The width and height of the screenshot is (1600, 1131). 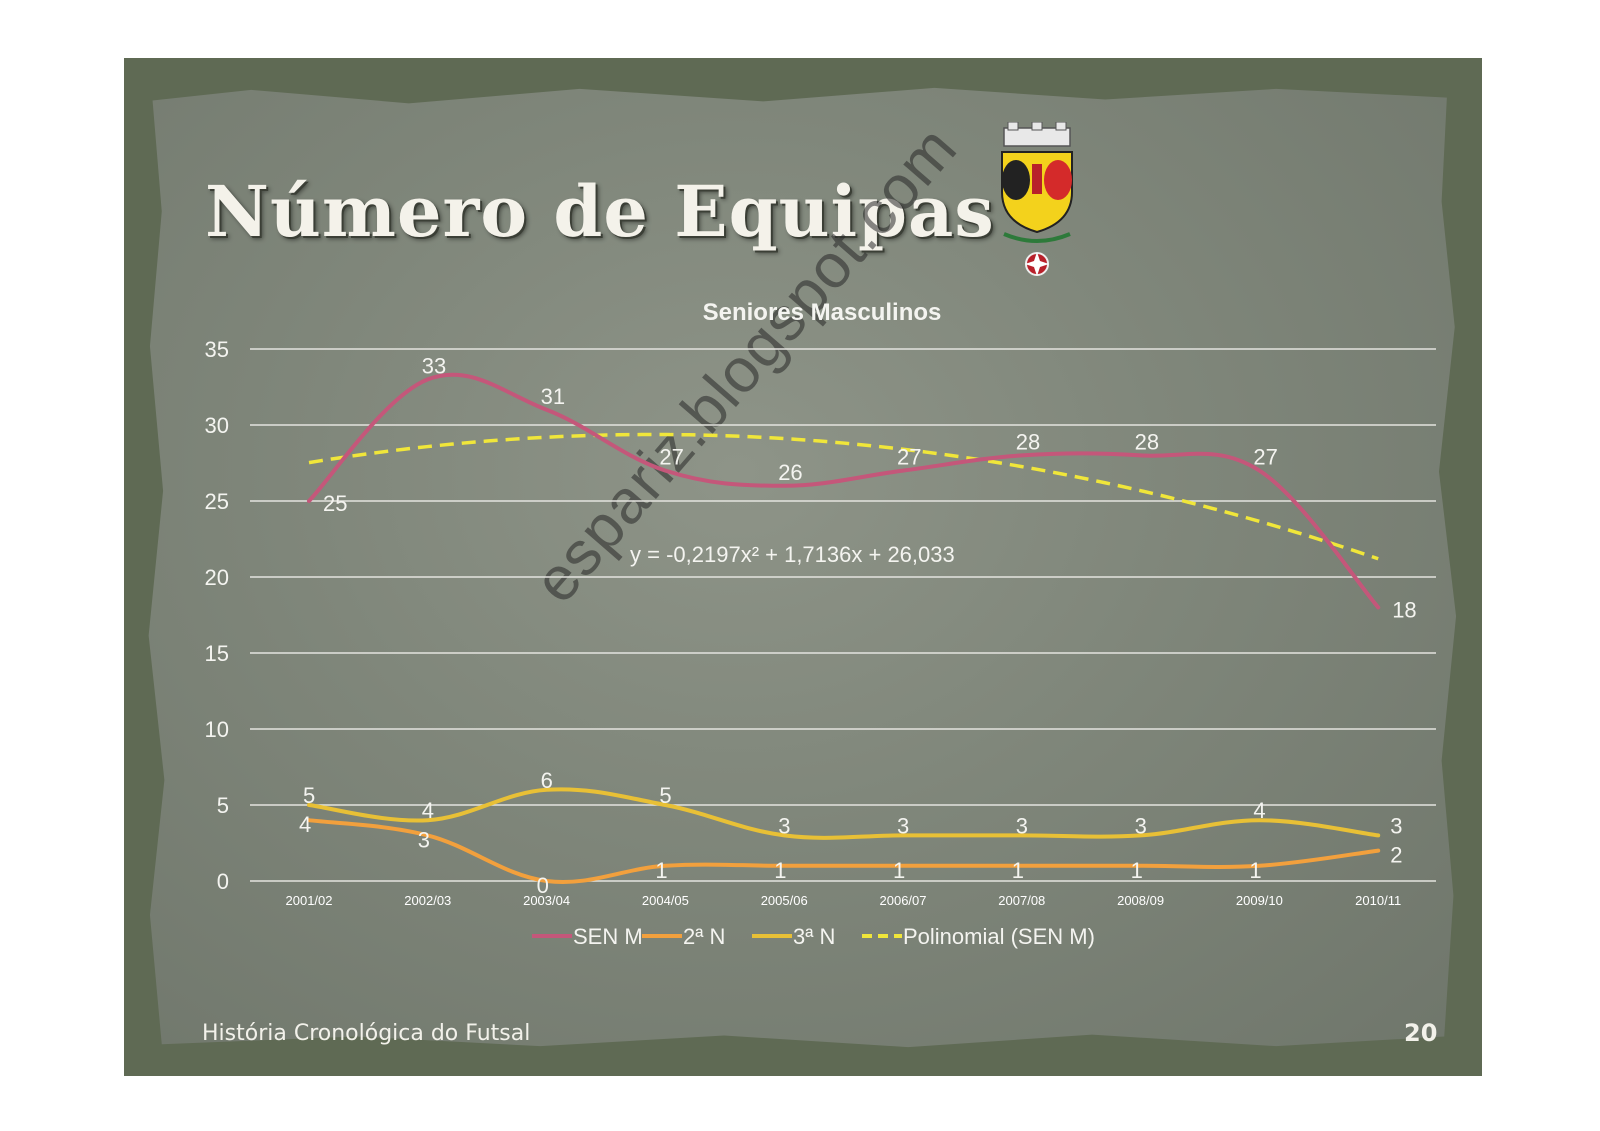 What do you see at coordinates (543, 885) in the screenshot?
I see `data-label: 0` at bounding box center [543, 885].